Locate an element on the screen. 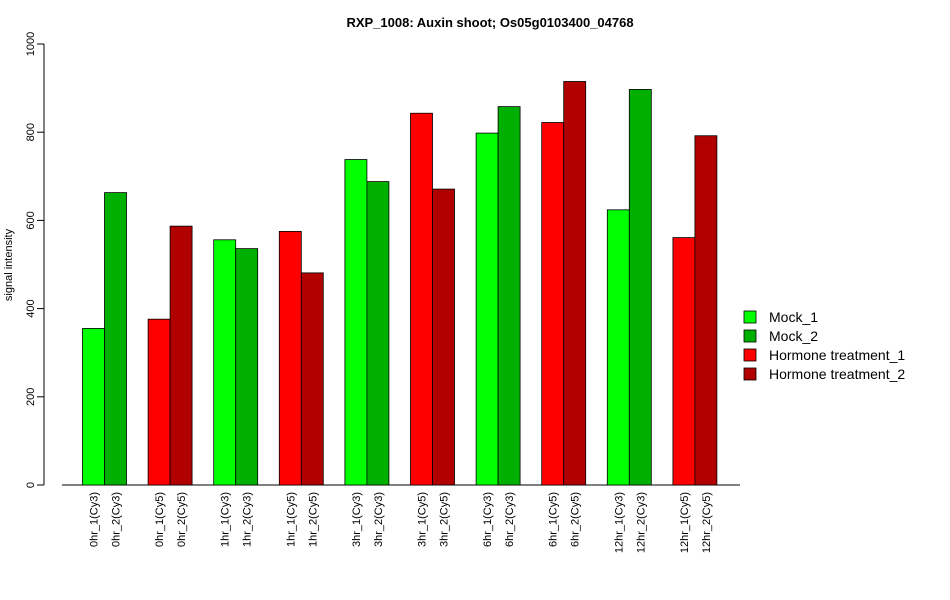 This screenshot has height=600, width=950. x-tick-label: 12hr_2(Cy5) is located at coordinates (707, 522).